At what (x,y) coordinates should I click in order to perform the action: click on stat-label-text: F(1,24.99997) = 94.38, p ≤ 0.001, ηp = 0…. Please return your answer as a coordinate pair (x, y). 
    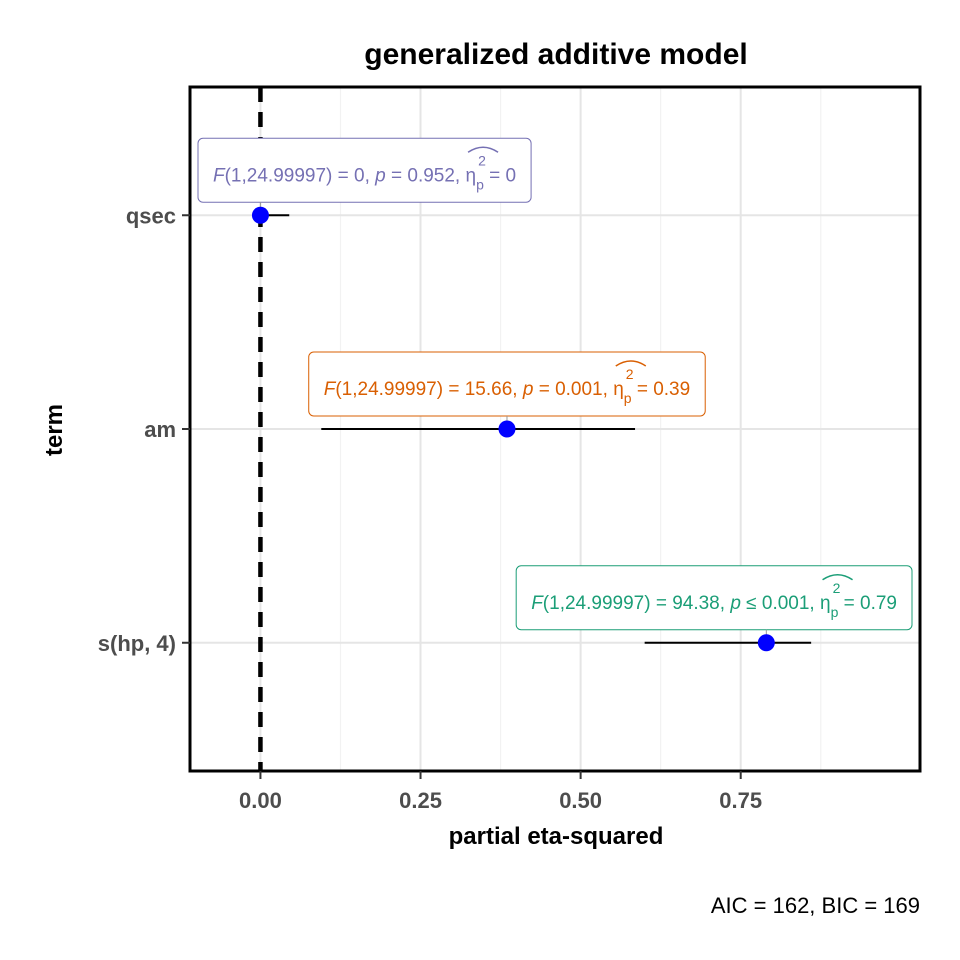
    Looking at the image, I should click on (714, 606).